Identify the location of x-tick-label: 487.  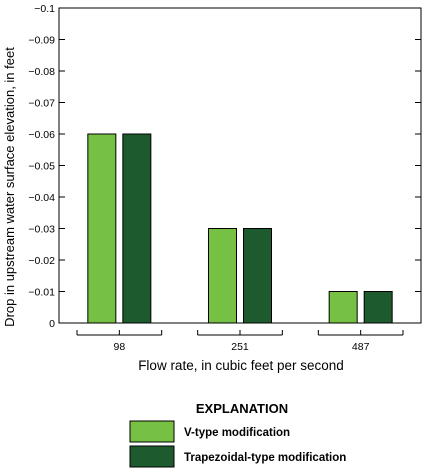
(361, 347).